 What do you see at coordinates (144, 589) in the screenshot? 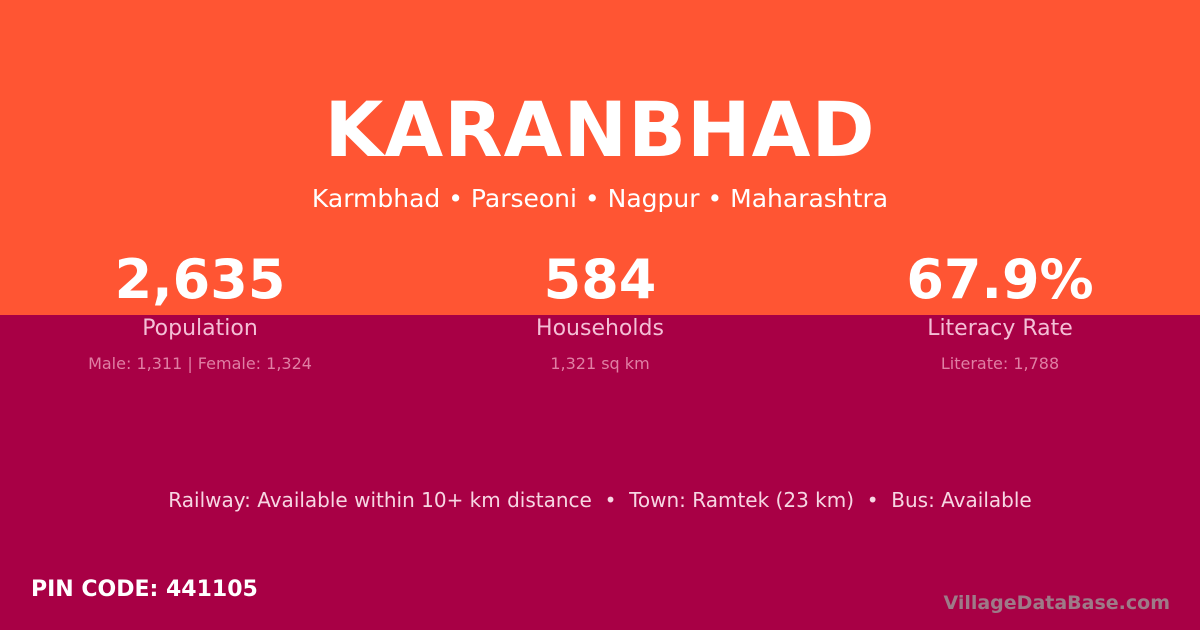
I see `pin-code: PIN CODE: 441105` at bounding box center [144, 589].